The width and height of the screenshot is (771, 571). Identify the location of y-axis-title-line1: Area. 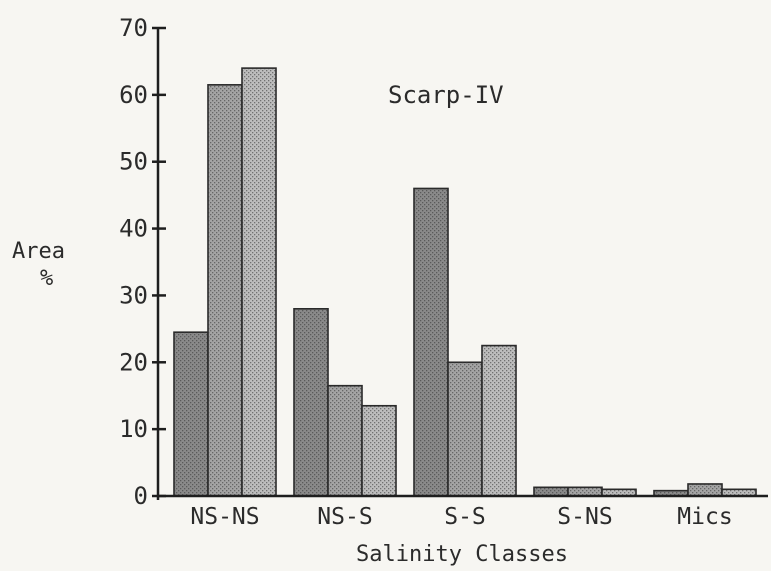
(38, 251).